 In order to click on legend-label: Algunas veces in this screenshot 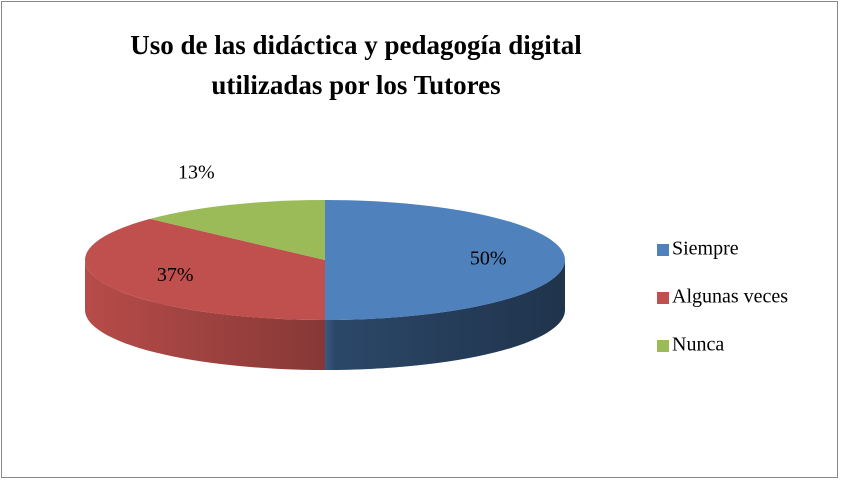, I will do `click(730, 297)`.